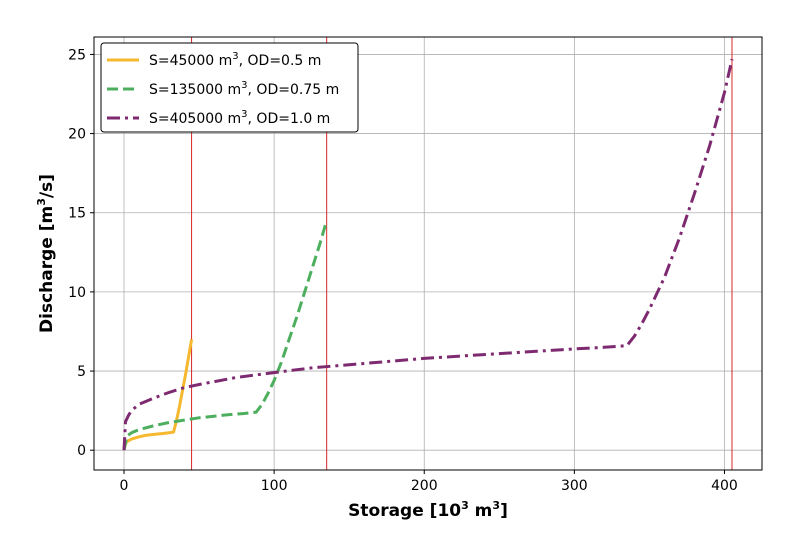 The width and height of the screenshot is (798, 559). I want to click on y-axis-label: Discharge [m3/s], so click(46, 253).